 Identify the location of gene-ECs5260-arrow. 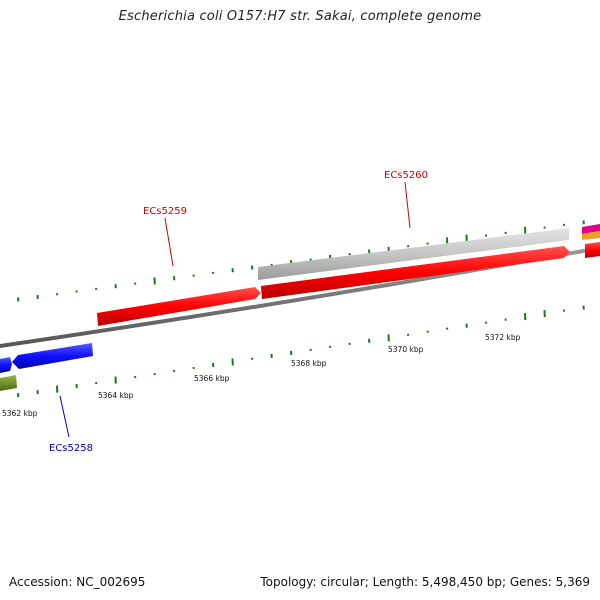
(415, 272).